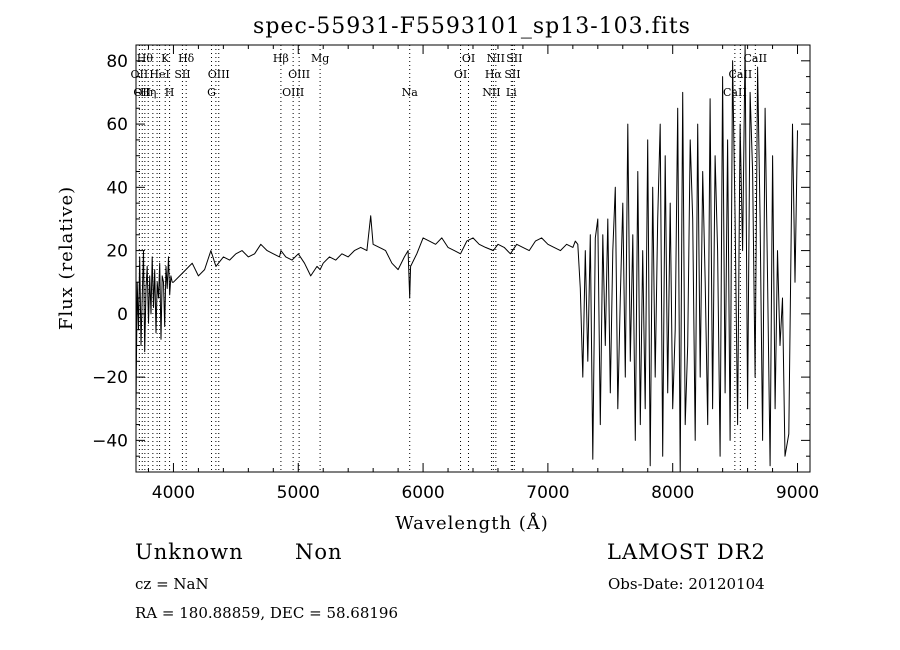 The image size is (900, 650). I want to click on y-tick-label-0: 0, so click(122, 315).